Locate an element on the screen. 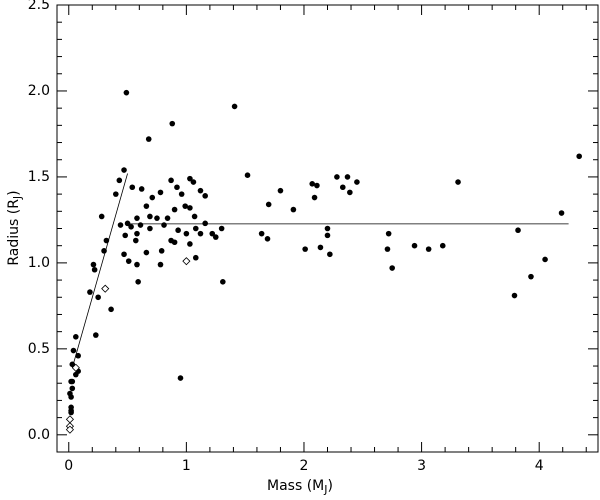 The width and height of the screenshot is (600, 500). y-tick-label: 1.5 is located at coordinates (39, 177).